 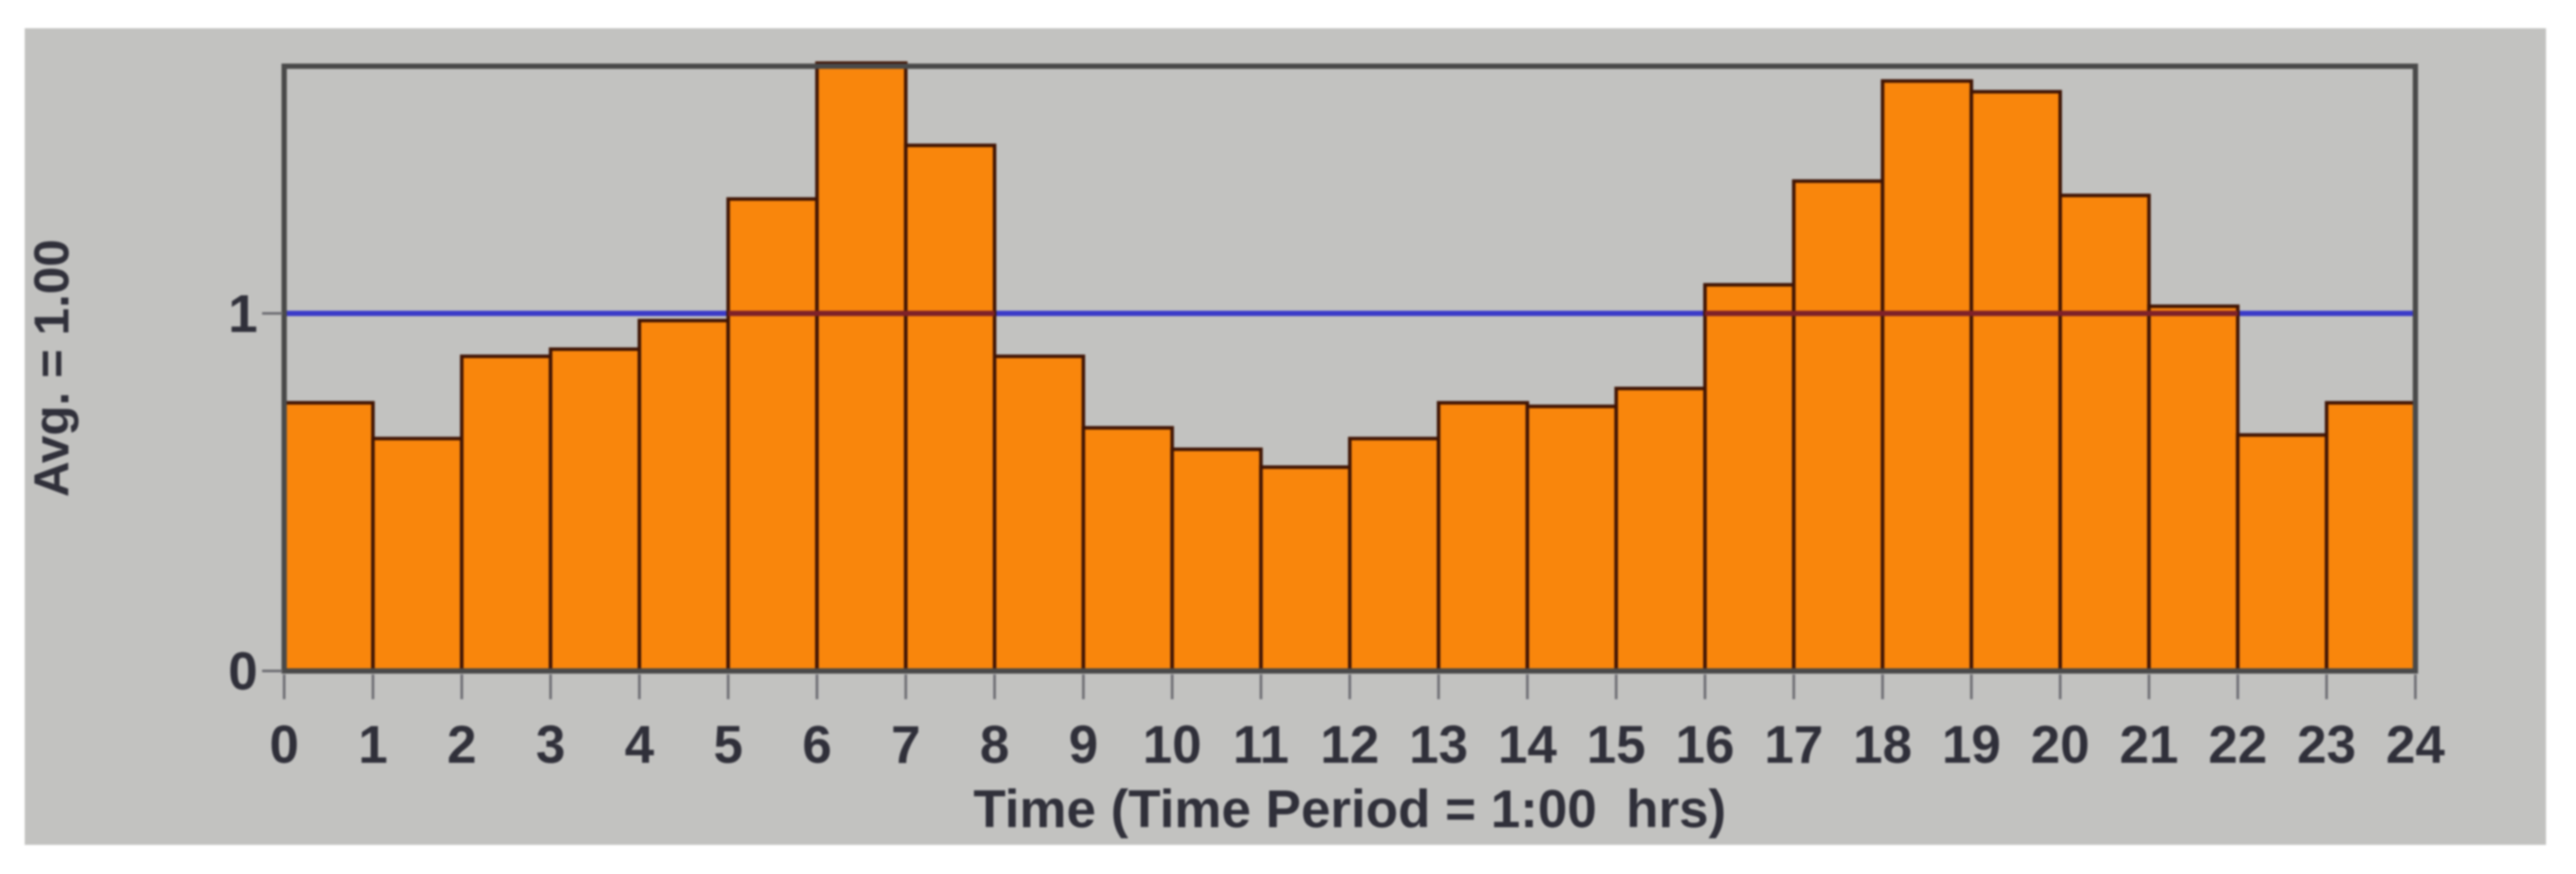 What do you see at coordinates (283, 745) in the screenshot?
I see `x-tick-label: 0` at bounding box center [283, 745].